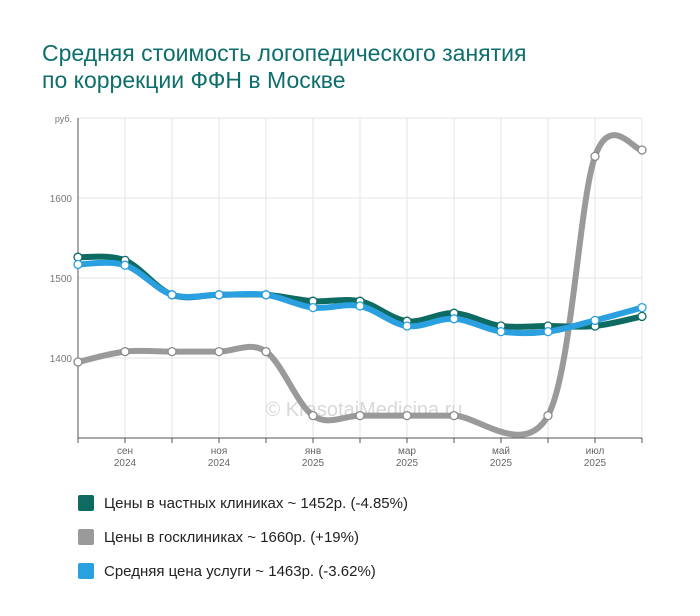 The width and height of the screenshot is (700, 616). I want to click on legend-swatch-average, so click(86, 571).